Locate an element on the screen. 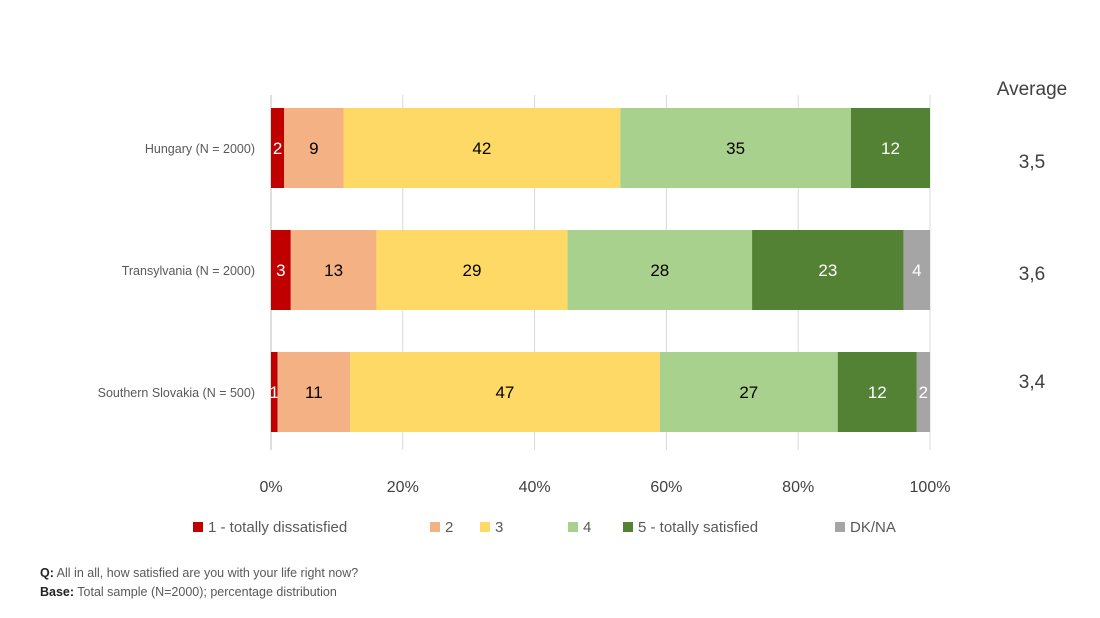  data-label: 35 is located at coordinates (735, 148).